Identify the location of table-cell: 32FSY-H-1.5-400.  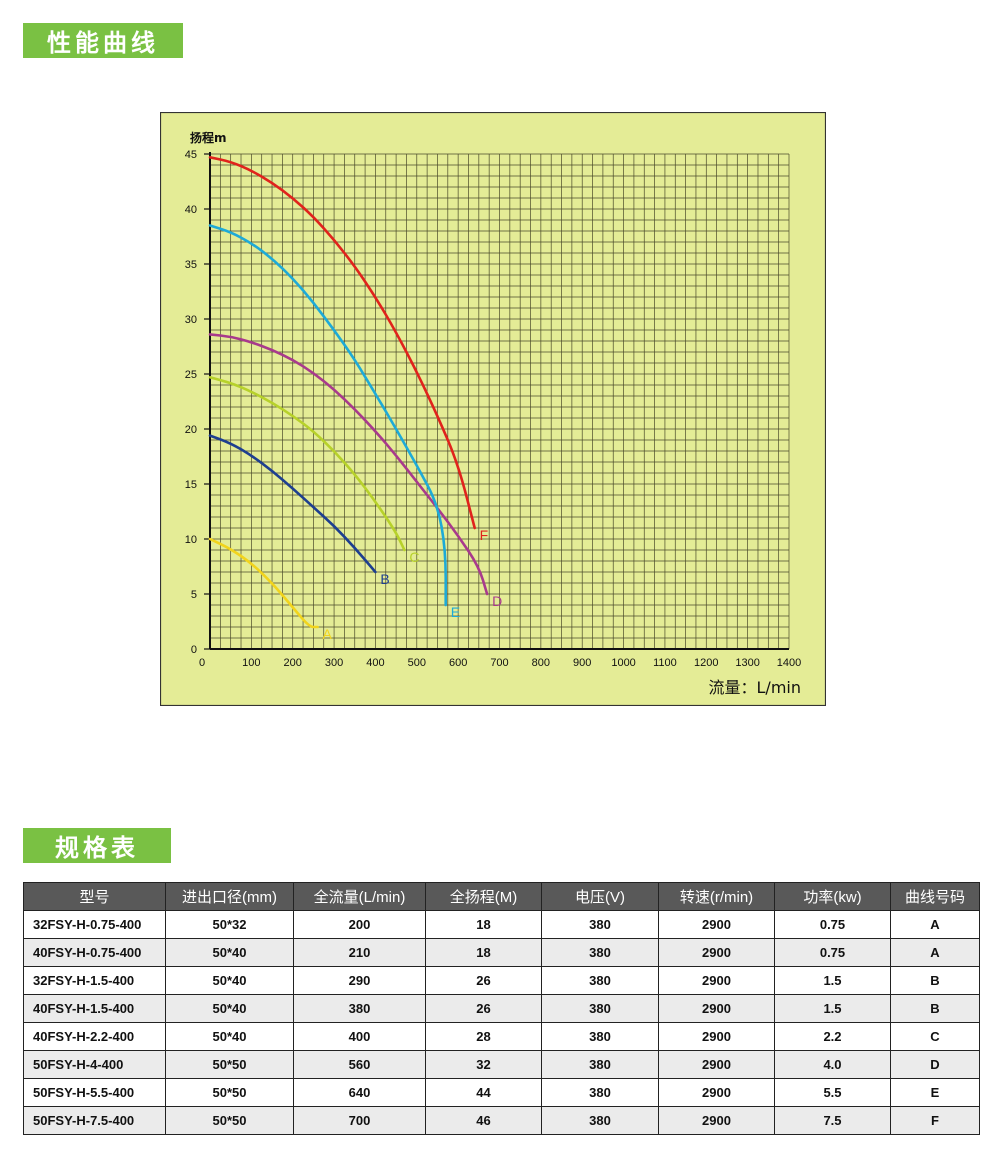
(94, 980).